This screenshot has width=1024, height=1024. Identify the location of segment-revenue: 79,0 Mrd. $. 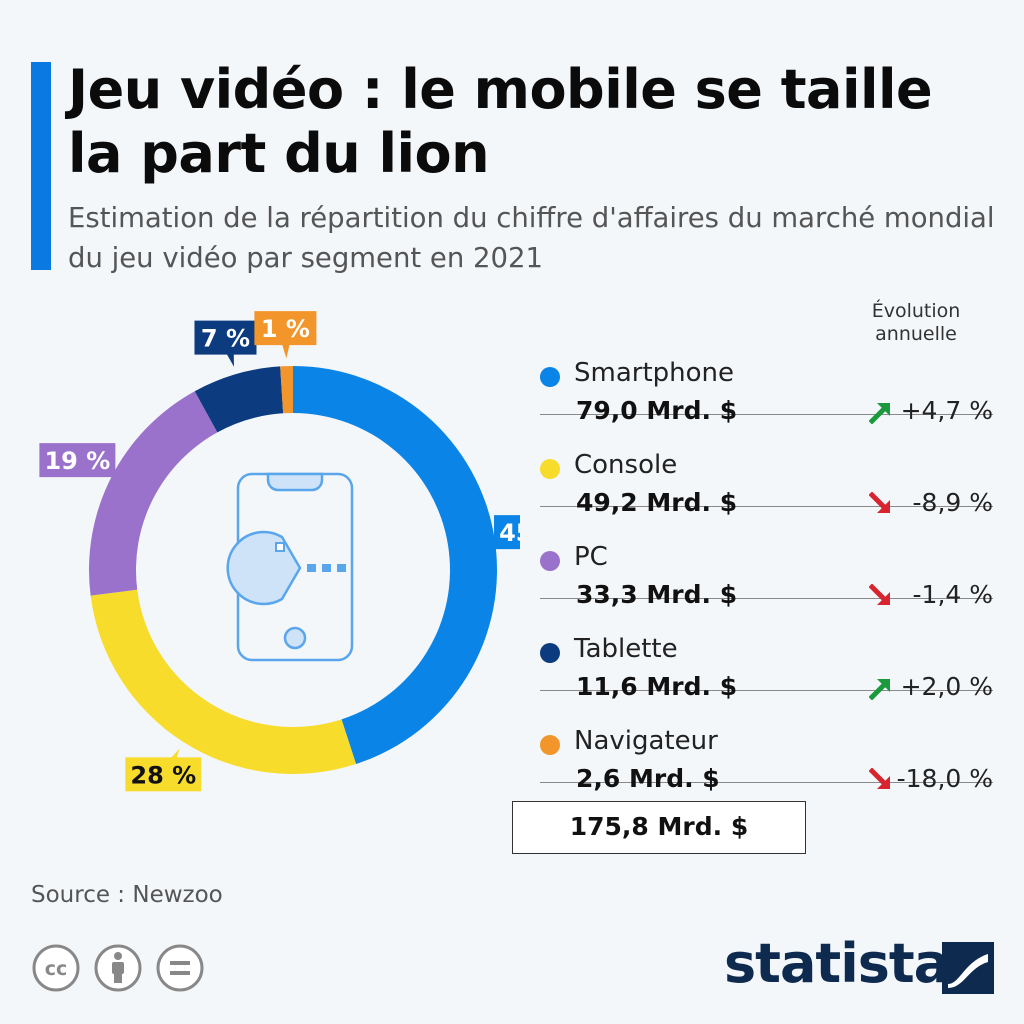
(657, 410).